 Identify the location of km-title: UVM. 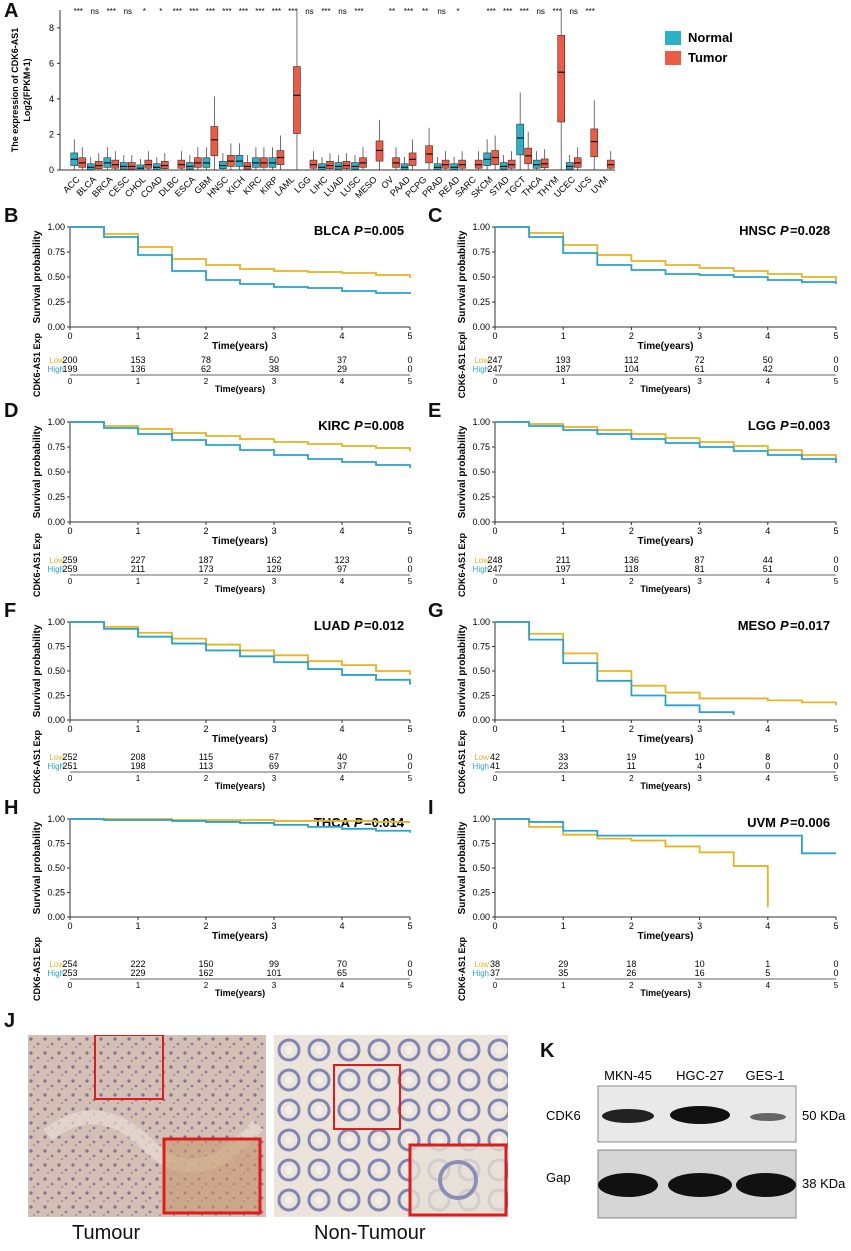
(761, 822).